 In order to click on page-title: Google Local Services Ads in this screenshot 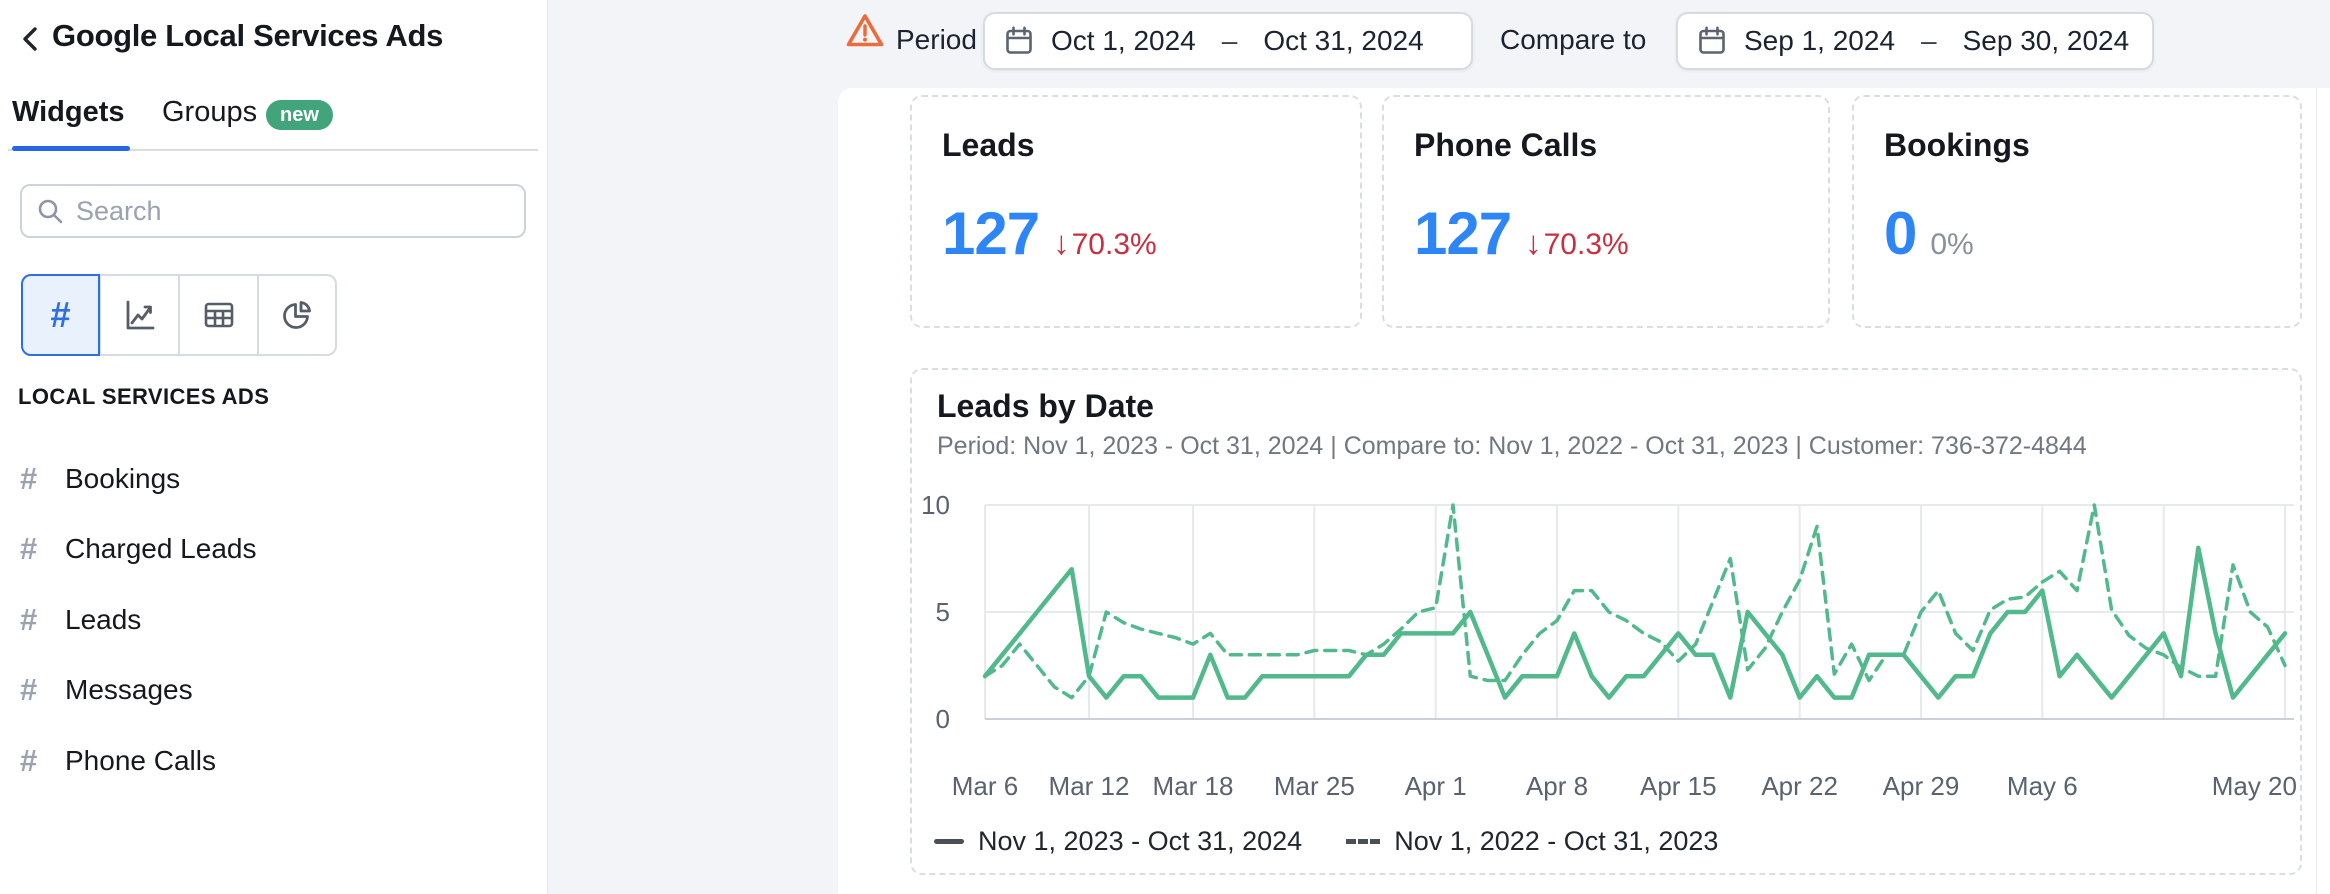, I will do `click(248, 35)`.